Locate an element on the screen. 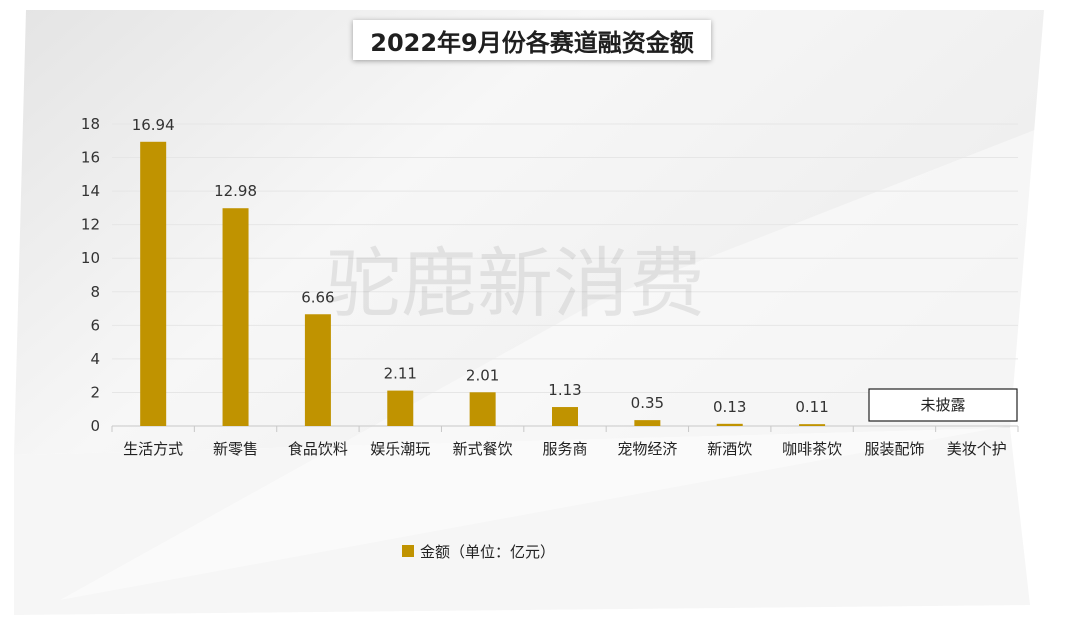 The image size is (1080, 642). undisclosed-label: 未披露 is located at coordinates (942, 405).